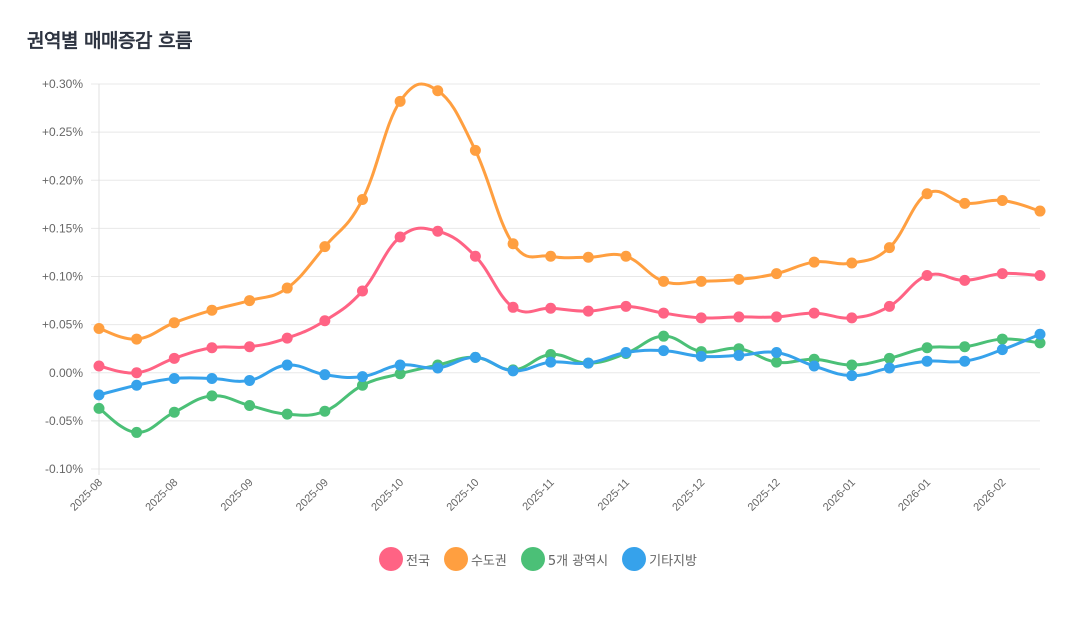 The height and width of the screenshot is (622, 1076). What do you see at coordinates (659, 559) in the screenshot?
I see `legend-item: 기타지방` at bounding box center [659, 559].